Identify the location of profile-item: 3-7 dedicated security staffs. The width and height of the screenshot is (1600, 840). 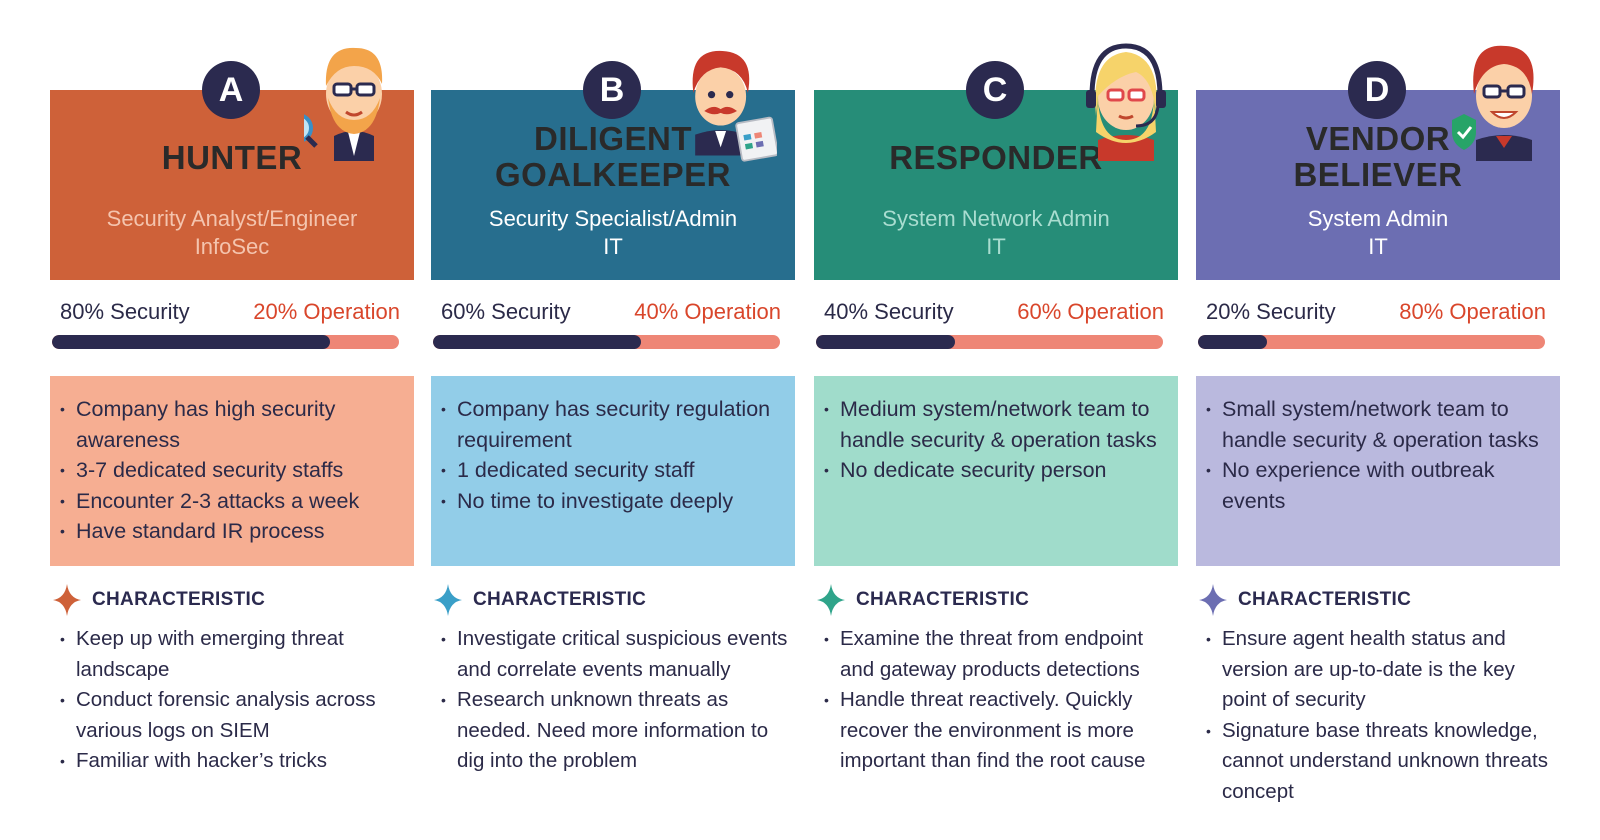
(230, 470).